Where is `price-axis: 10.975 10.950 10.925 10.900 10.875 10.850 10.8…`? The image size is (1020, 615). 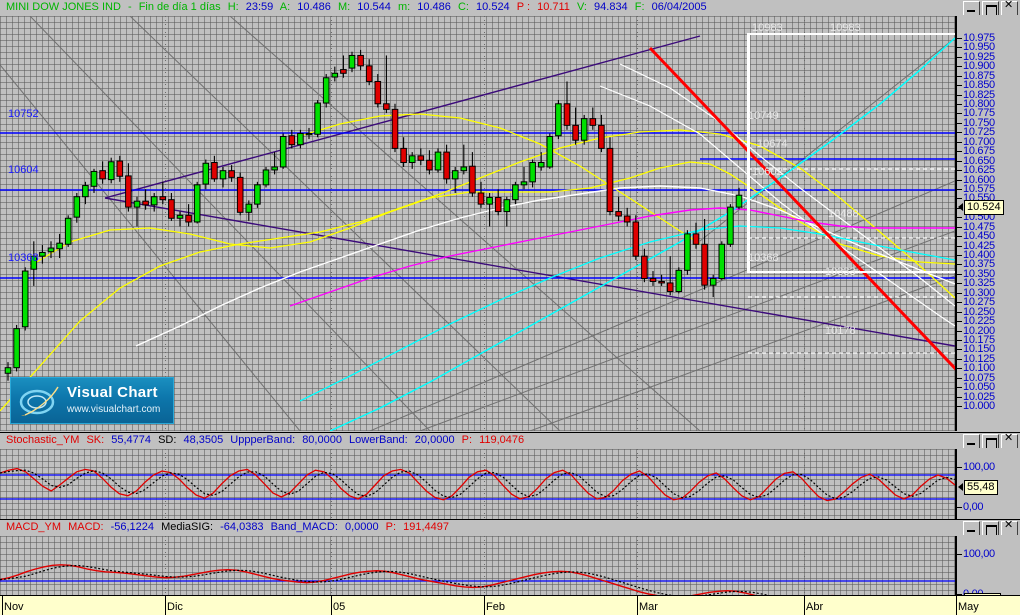
price-axis: 10.975 10.950 10.925 10.900 10.875 10.850 10.8… is located at coordinates (987, 223).